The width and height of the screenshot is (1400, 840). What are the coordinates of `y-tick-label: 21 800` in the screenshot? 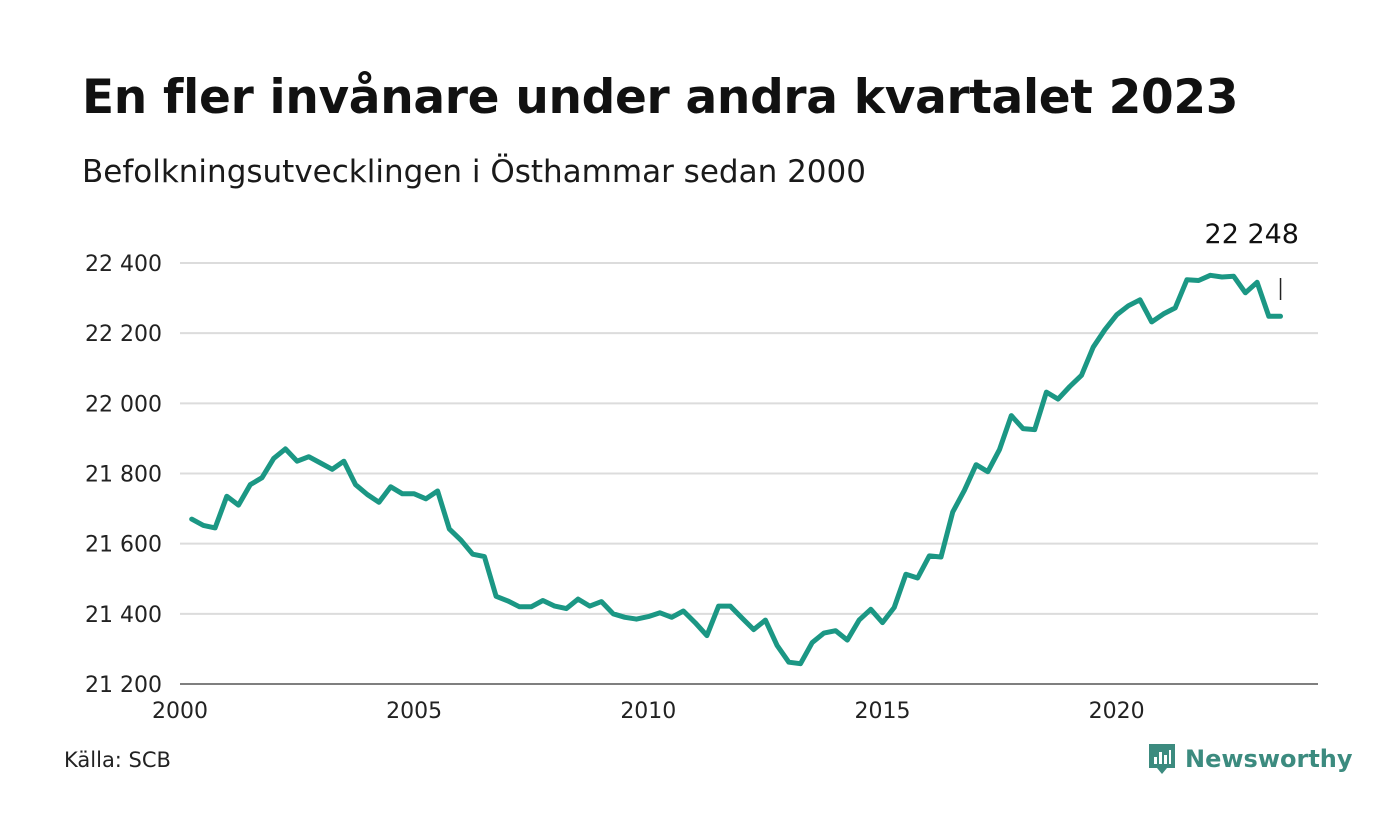 It's located at (123, 475).